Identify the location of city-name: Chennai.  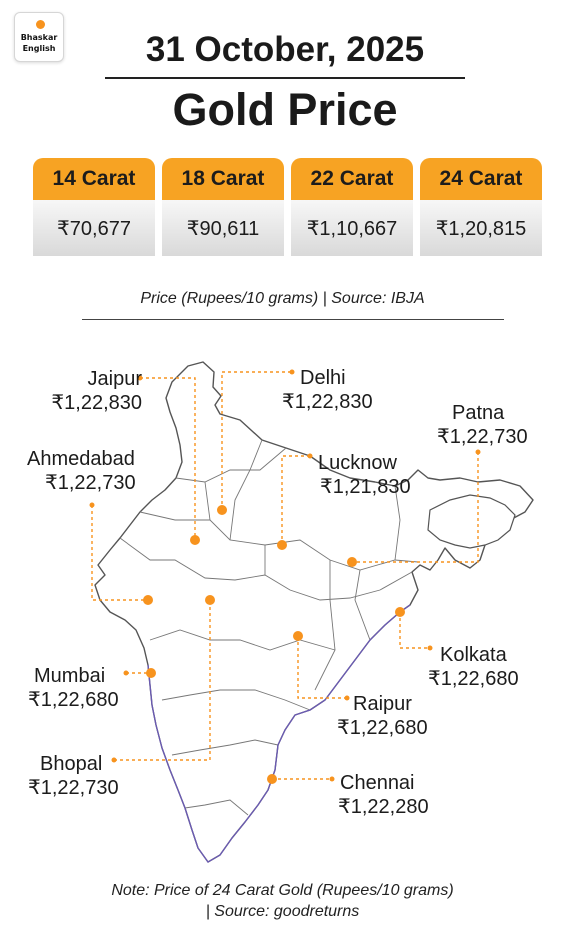
(377, 783).